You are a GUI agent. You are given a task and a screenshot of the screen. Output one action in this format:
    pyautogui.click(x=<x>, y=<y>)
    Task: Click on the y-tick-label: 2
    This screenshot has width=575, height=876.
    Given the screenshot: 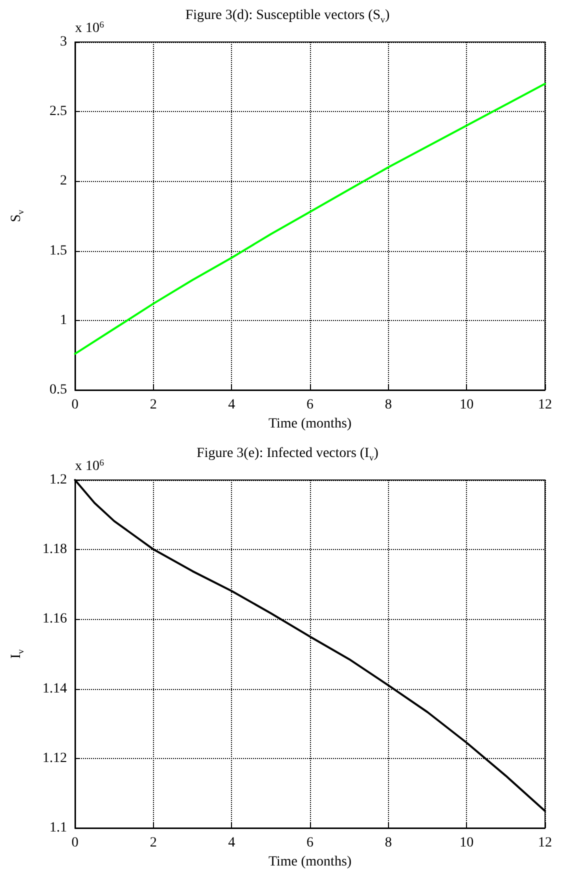 What is the action you would take?
    pyautogui.click(x=63, y=181)
    